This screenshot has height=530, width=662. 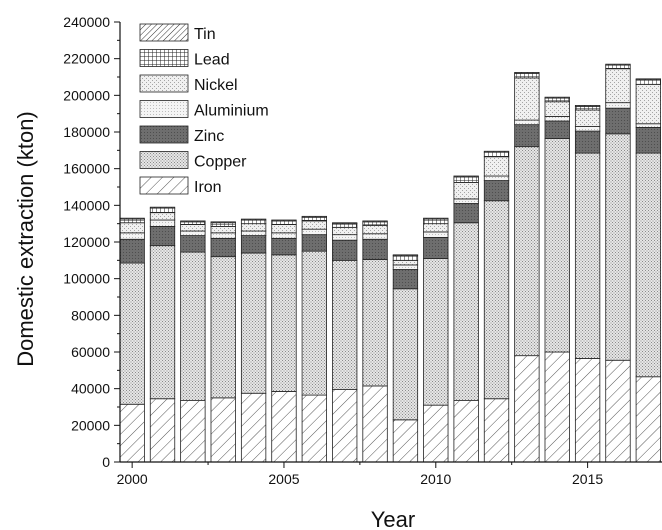 What do you see at coordinates (587, 255) in the screenshot?
I see `bar-copper-2015` at bounding box center [587, 255].